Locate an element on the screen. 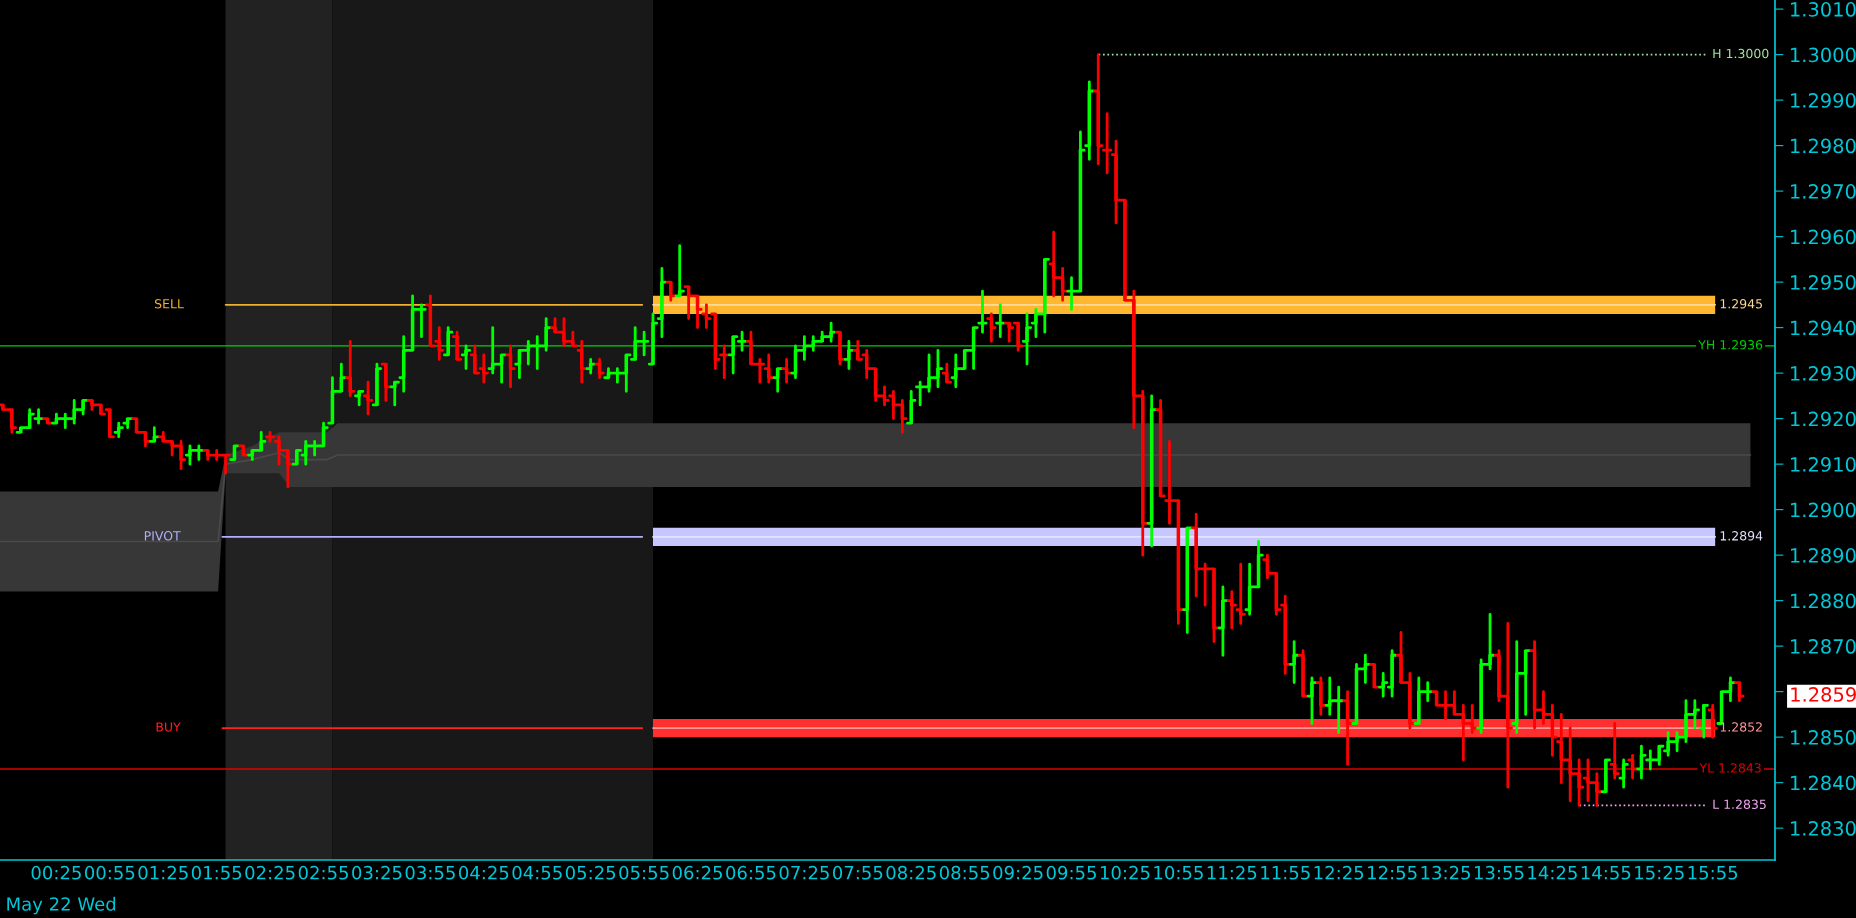  x-tick-label: 11:25 is located at coordinates (1232, 872).